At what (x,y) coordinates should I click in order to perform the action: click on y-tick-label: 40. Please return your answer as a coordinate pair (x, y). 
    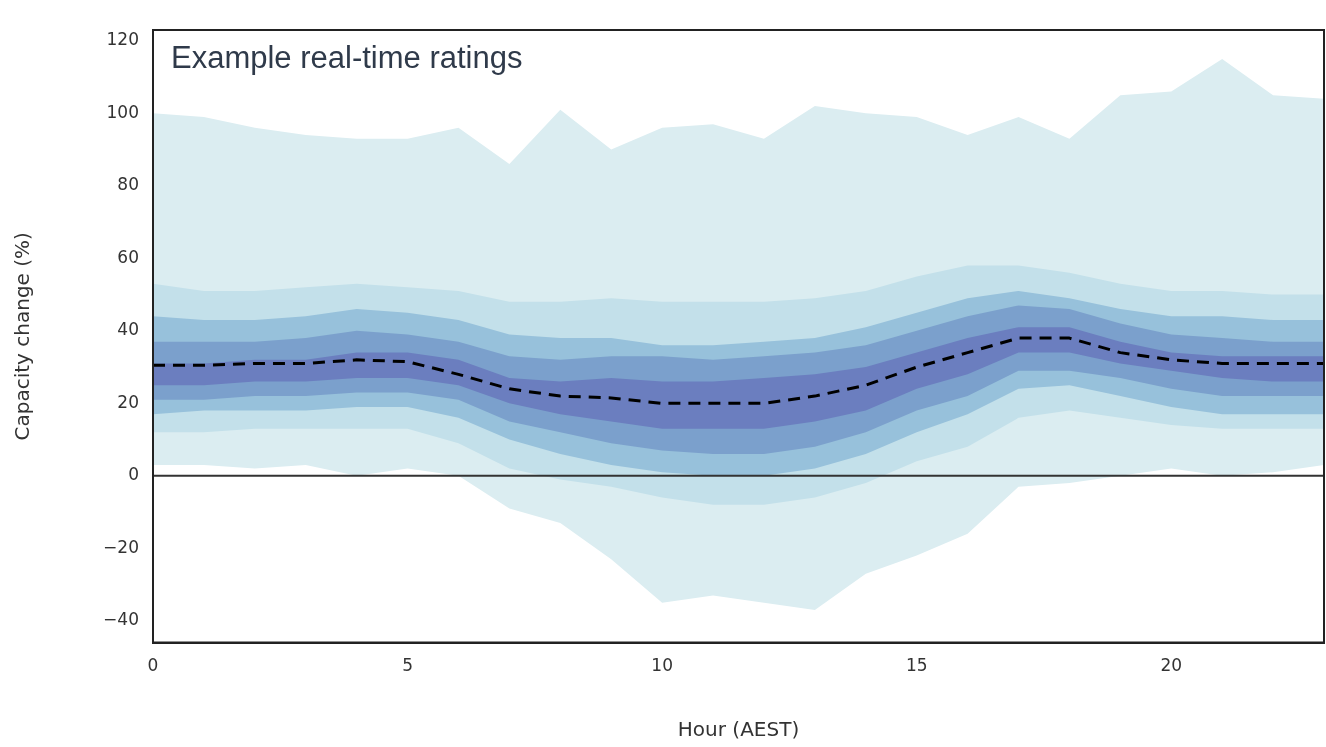
    Looking at the image, I should click on (128, 329).